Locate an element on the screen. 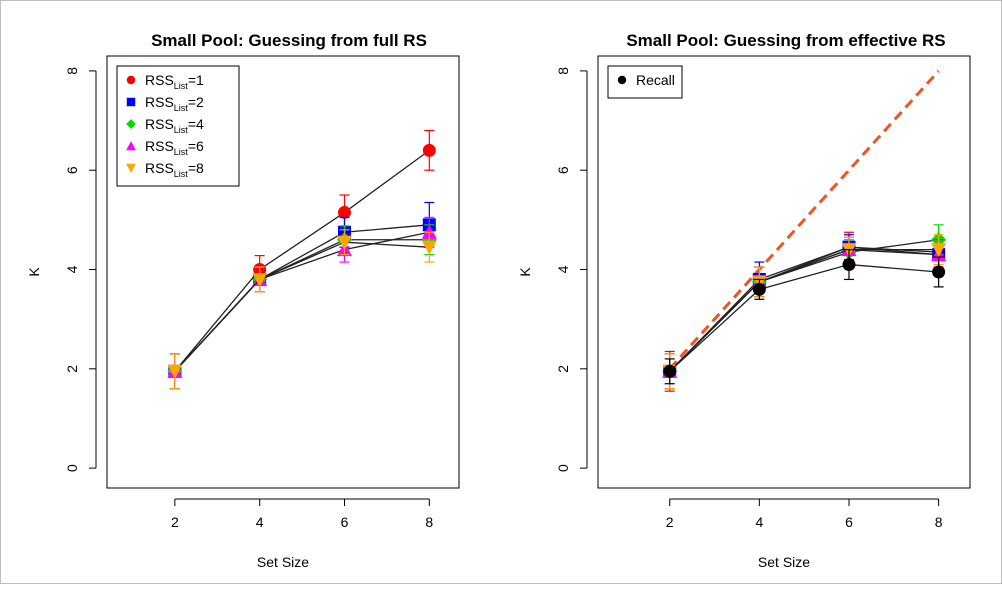  reference-line-identity is located at coordinates (804, 219).